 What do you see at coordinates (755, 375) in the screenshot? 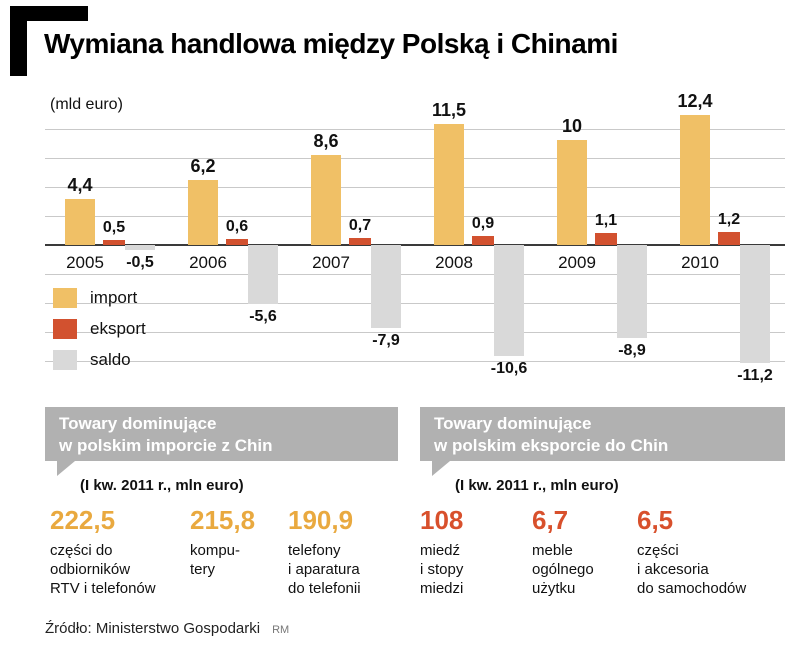
I see `saldo-value-label: -11,2` at bounding box center [755, 375].